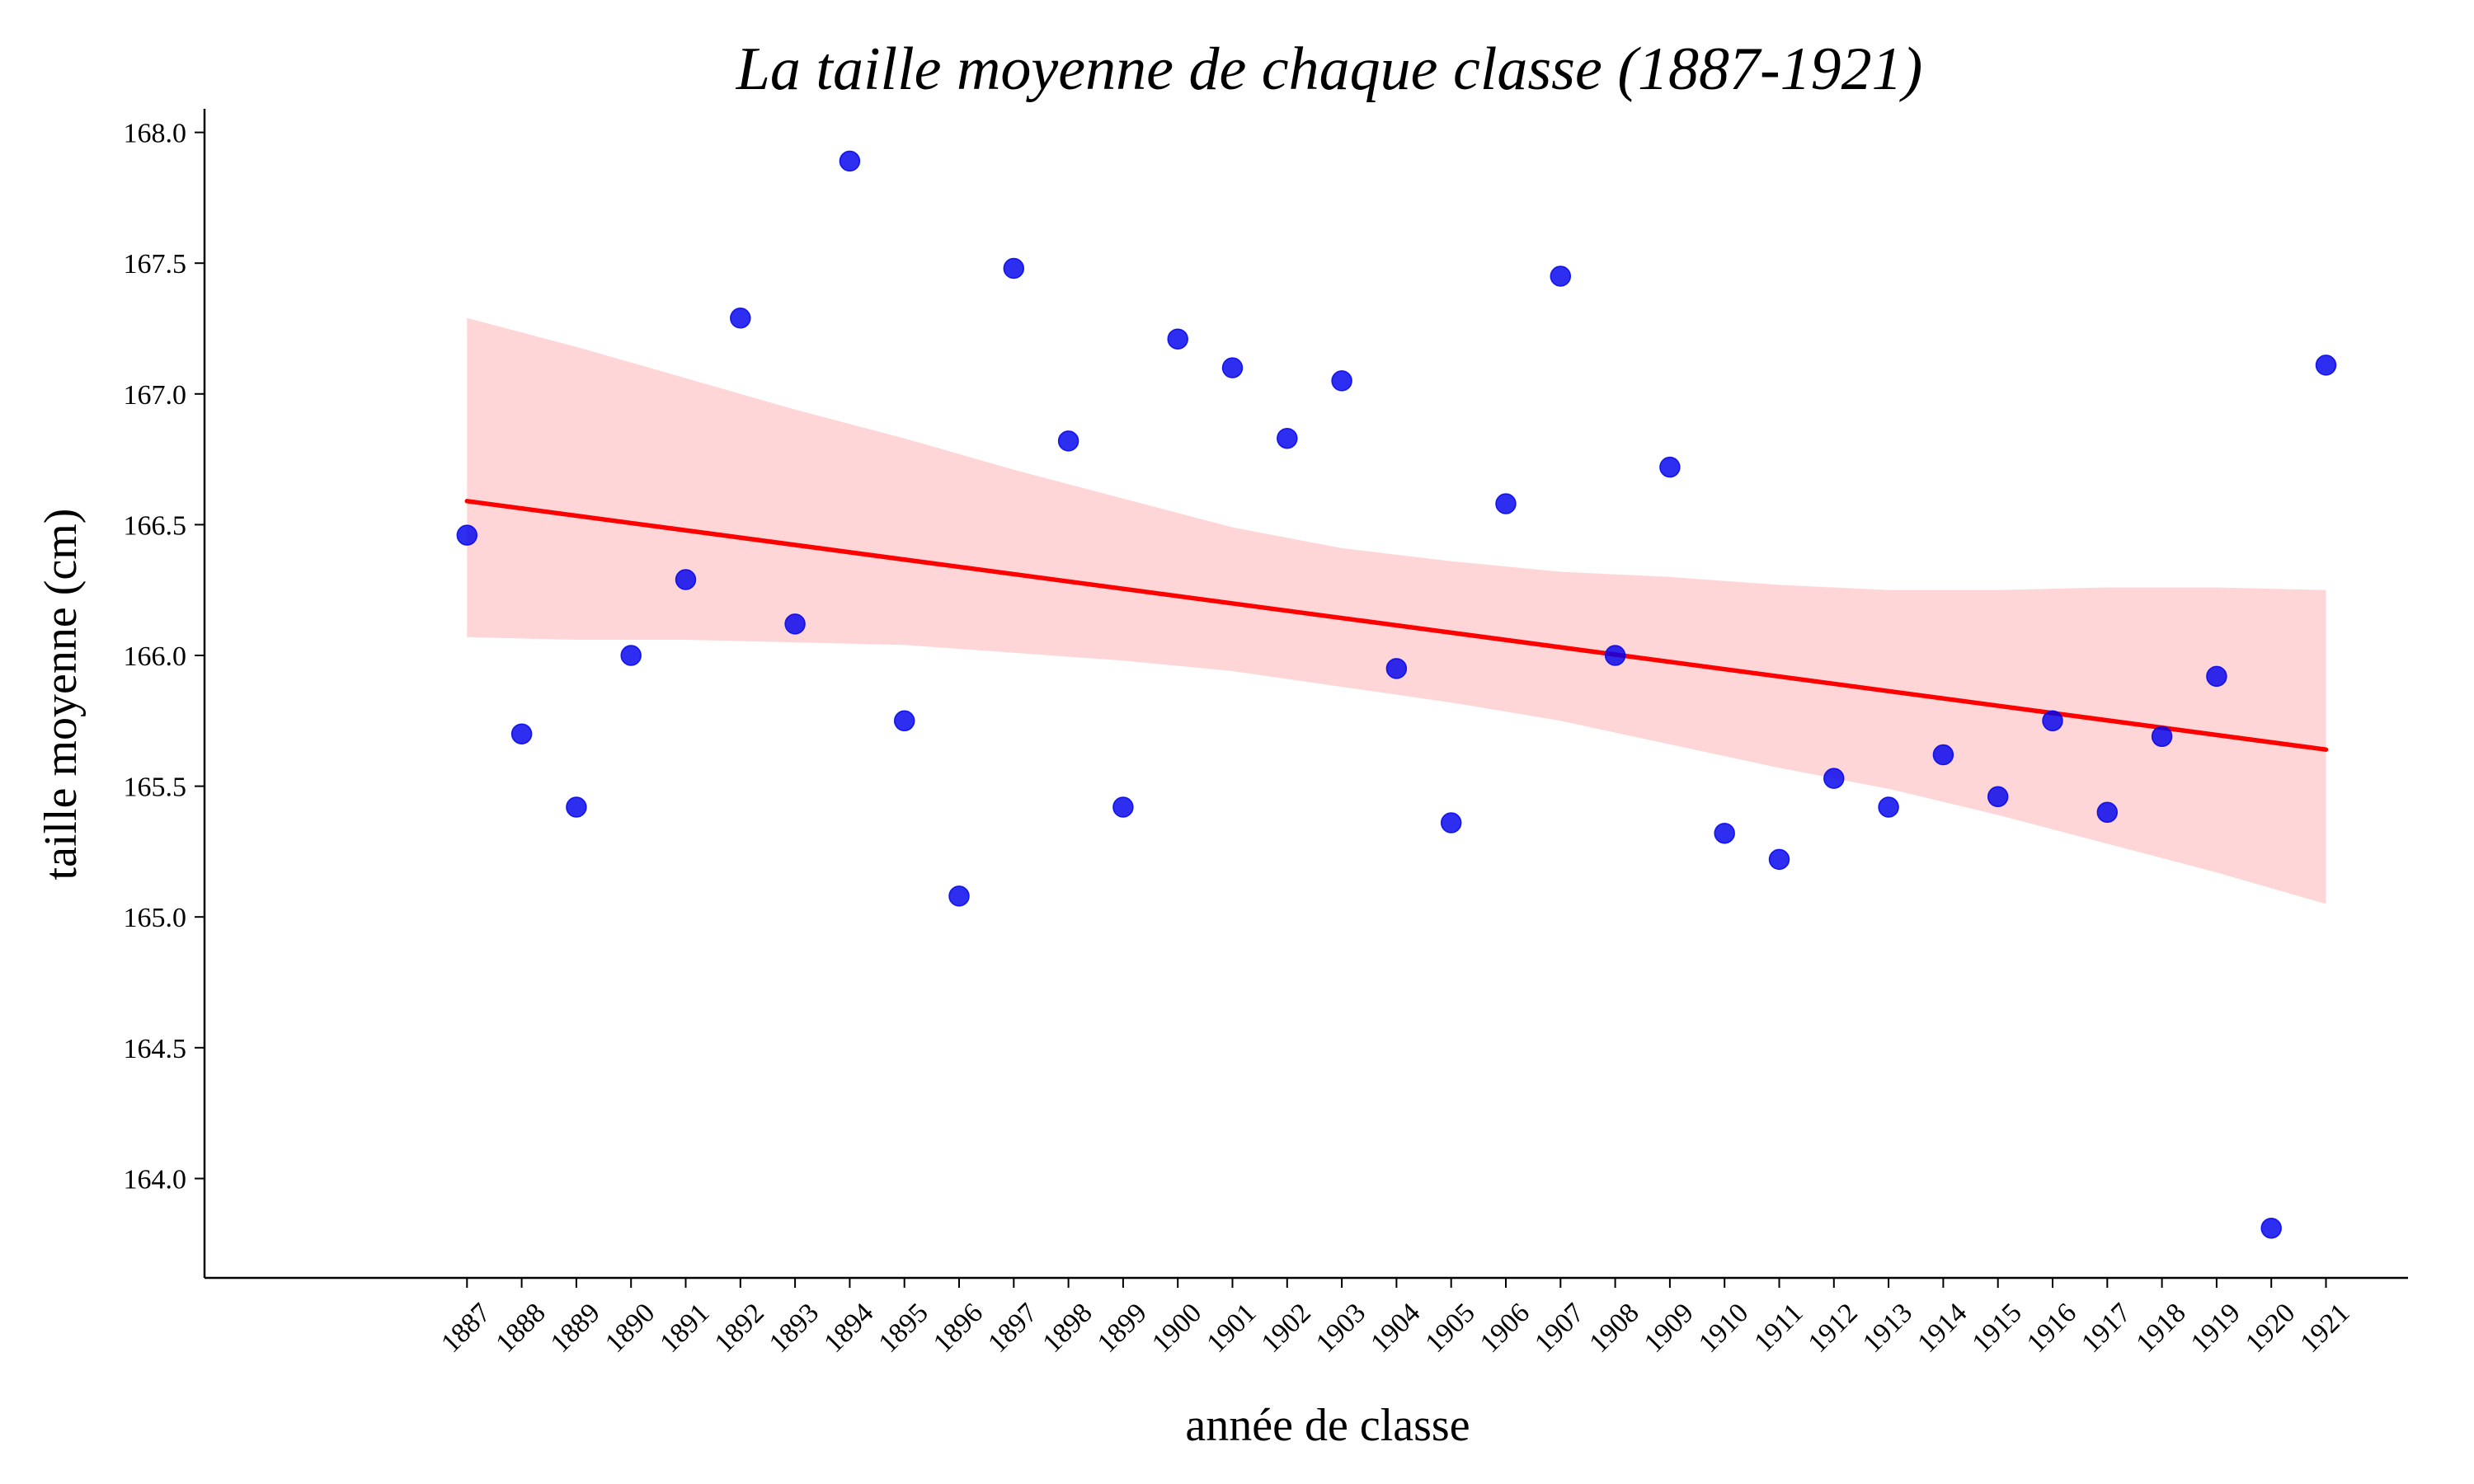 Image resolution: width=2474 pixels, height=1484 pixels. I want to click on x-tick-label: 1892, so click(739, 1328).